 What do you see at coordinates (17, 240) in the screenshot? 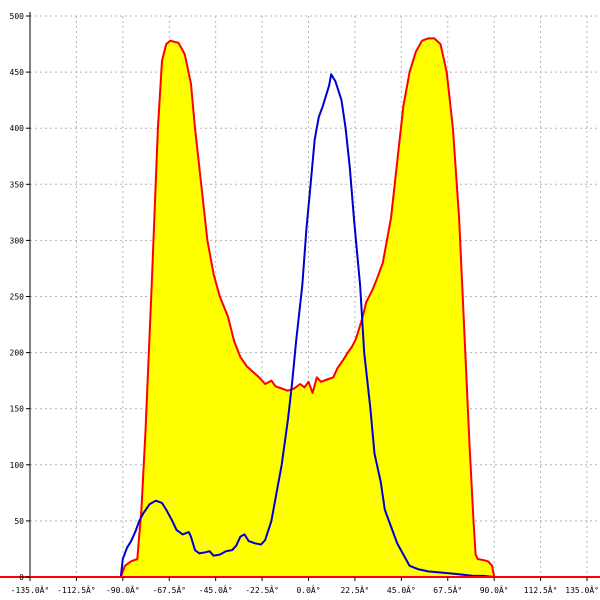
I see `y-tick-label-6: 300` at bounding box center [17, 240].